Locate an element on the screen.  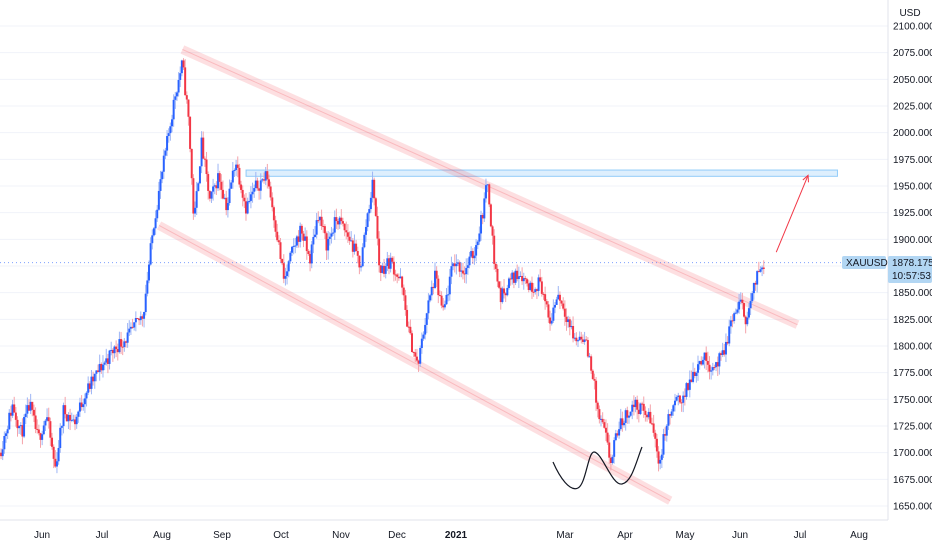
resistance-zone is located at coordinates (541, 173).